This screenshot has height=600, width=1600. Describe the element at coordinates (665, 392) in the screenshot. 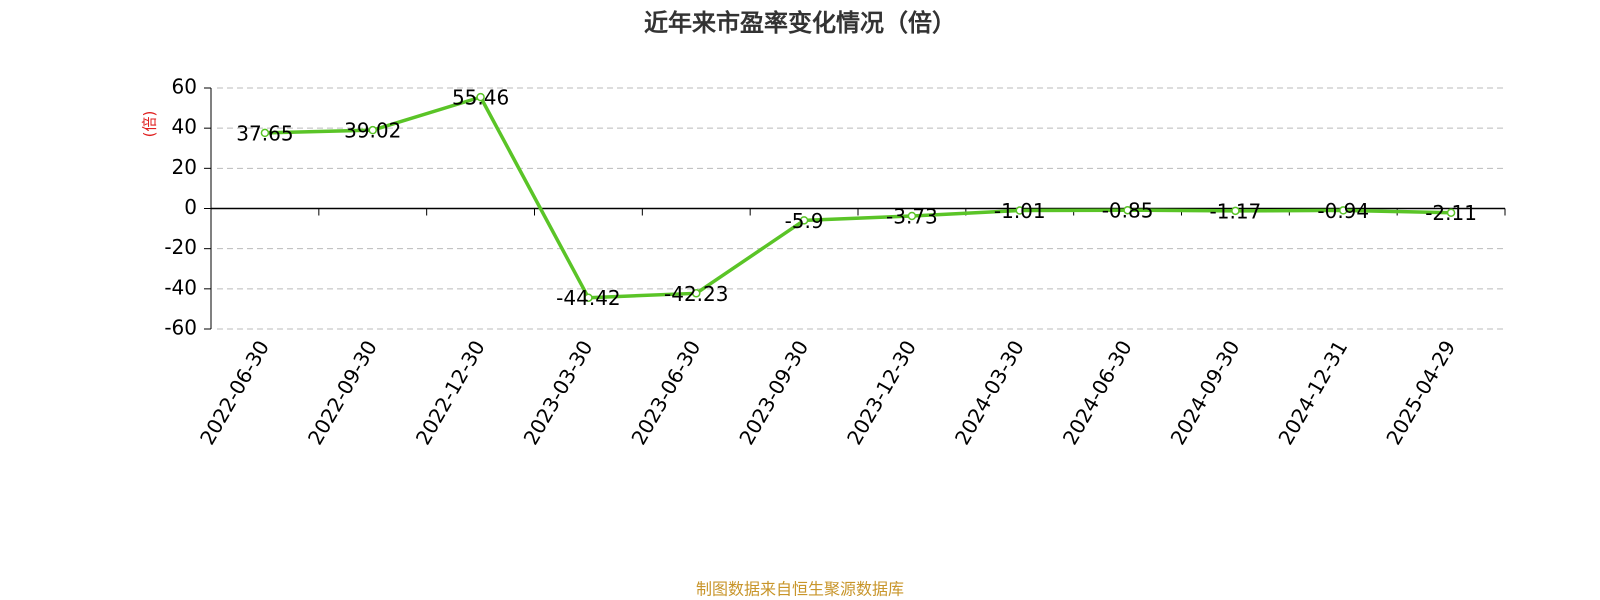

I see `x-tick-label: 2023-06-30` at that location.